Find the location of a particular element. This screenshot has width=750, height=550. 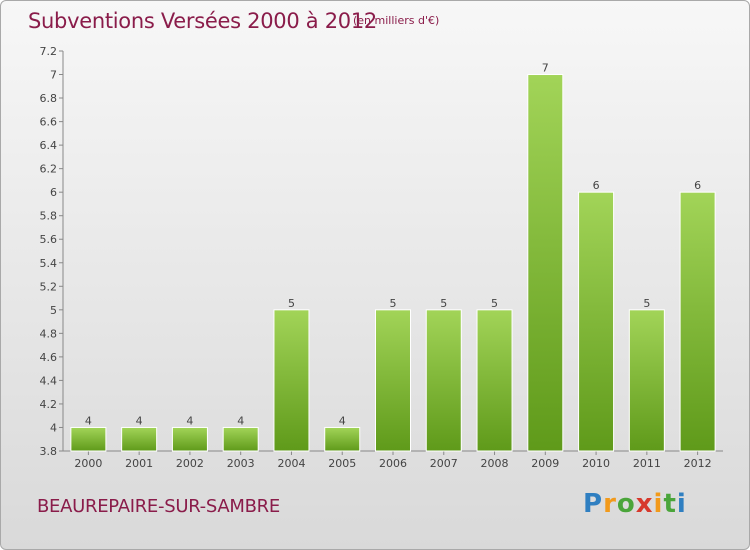

chart-title: Subventions Versées 2000 à 2012 is located at coordinates (202, 21).